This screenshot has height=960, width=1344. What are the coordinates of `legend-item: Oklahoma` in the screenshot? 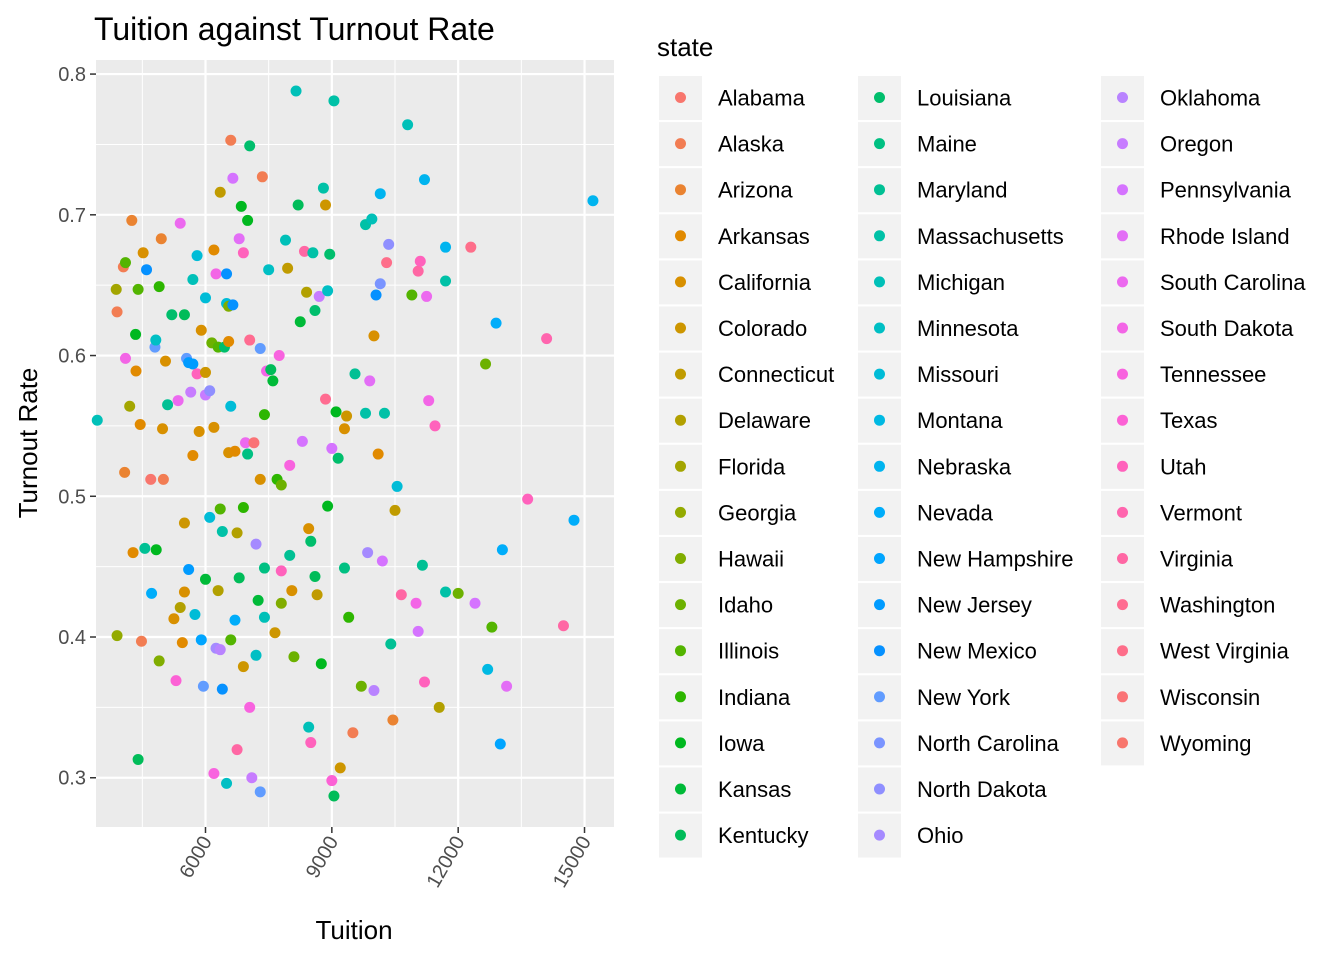 It's located at (1181, 98).